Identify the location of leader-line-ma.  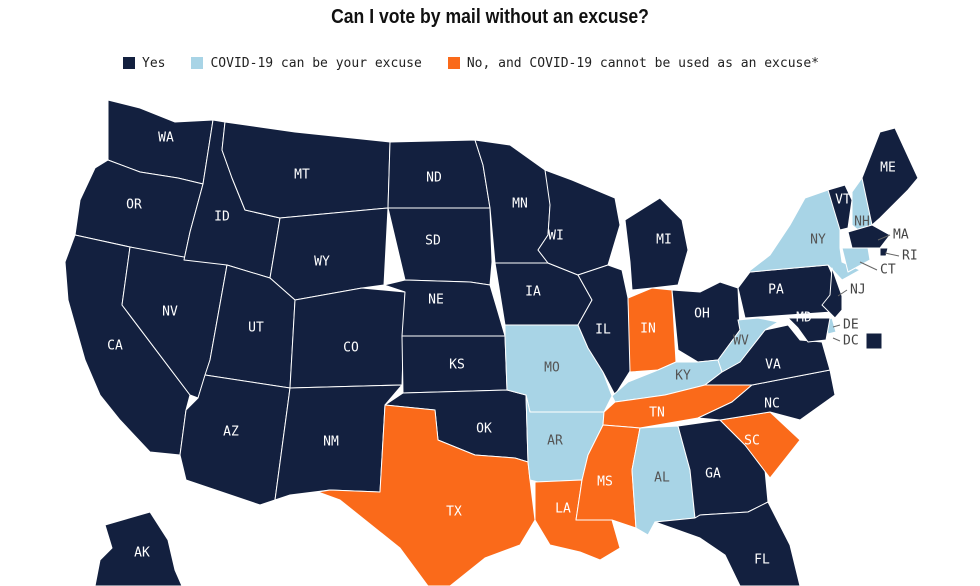
(884, 237).